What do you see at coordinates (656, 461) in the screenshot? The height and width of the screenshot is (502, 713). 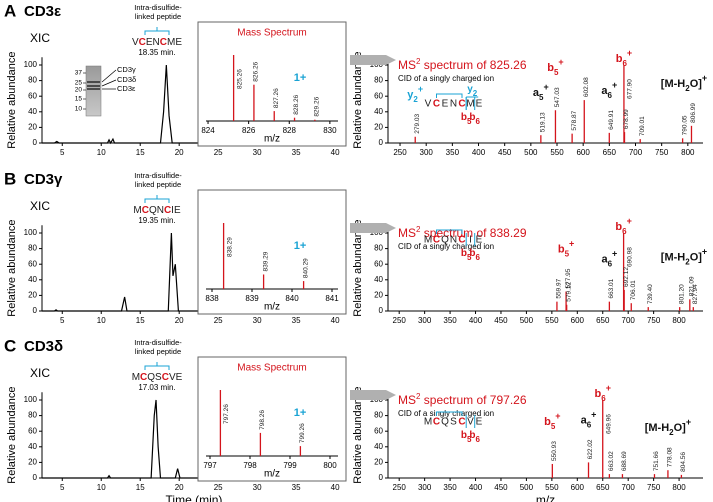 I see `peak-label: 751.66` at bounding box center [656, 461].